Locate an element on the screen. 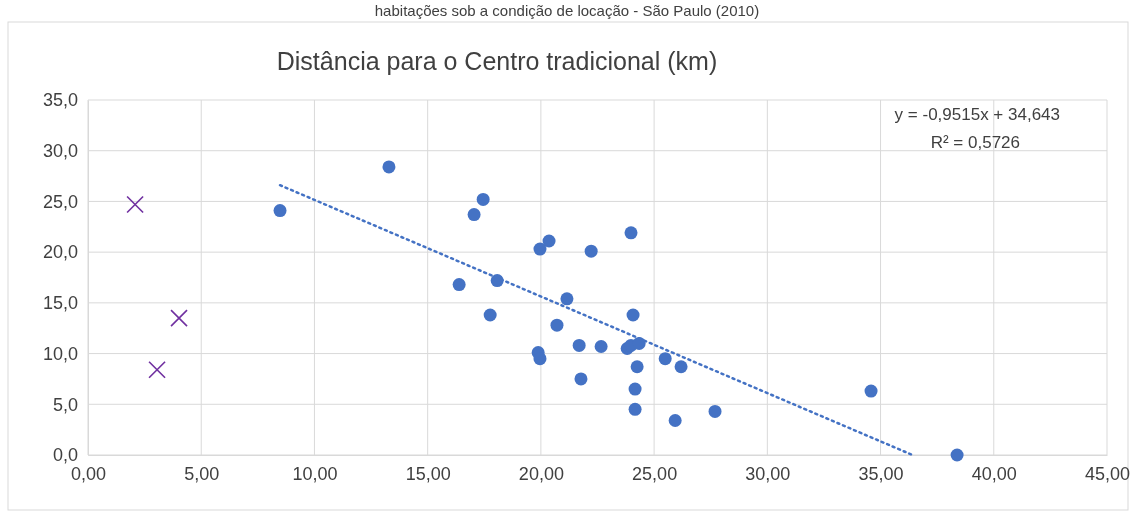 The width and height of the screenshot is (1135, 512). x-tick-label: 35,00 is located at coordinates (881, 473).